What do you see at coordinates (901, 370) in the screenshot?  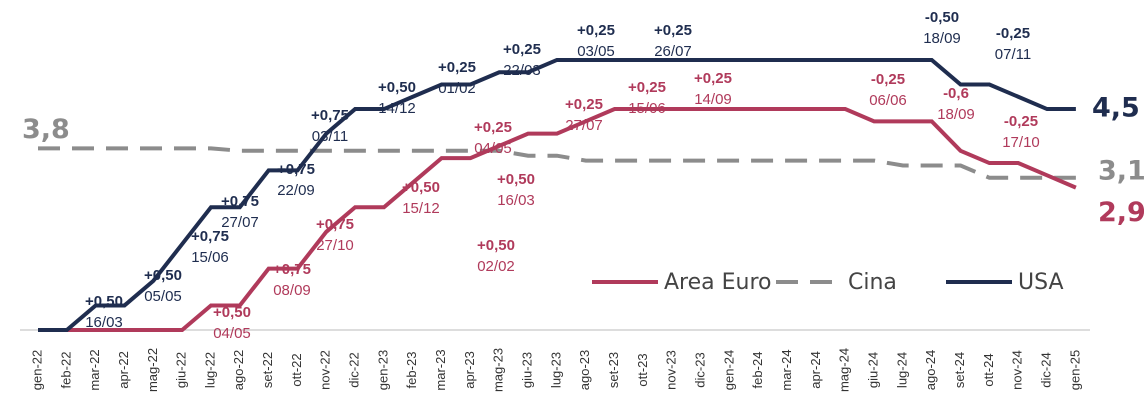 I see `x-tick-label: lug-24` at bounding box center [901, 370].